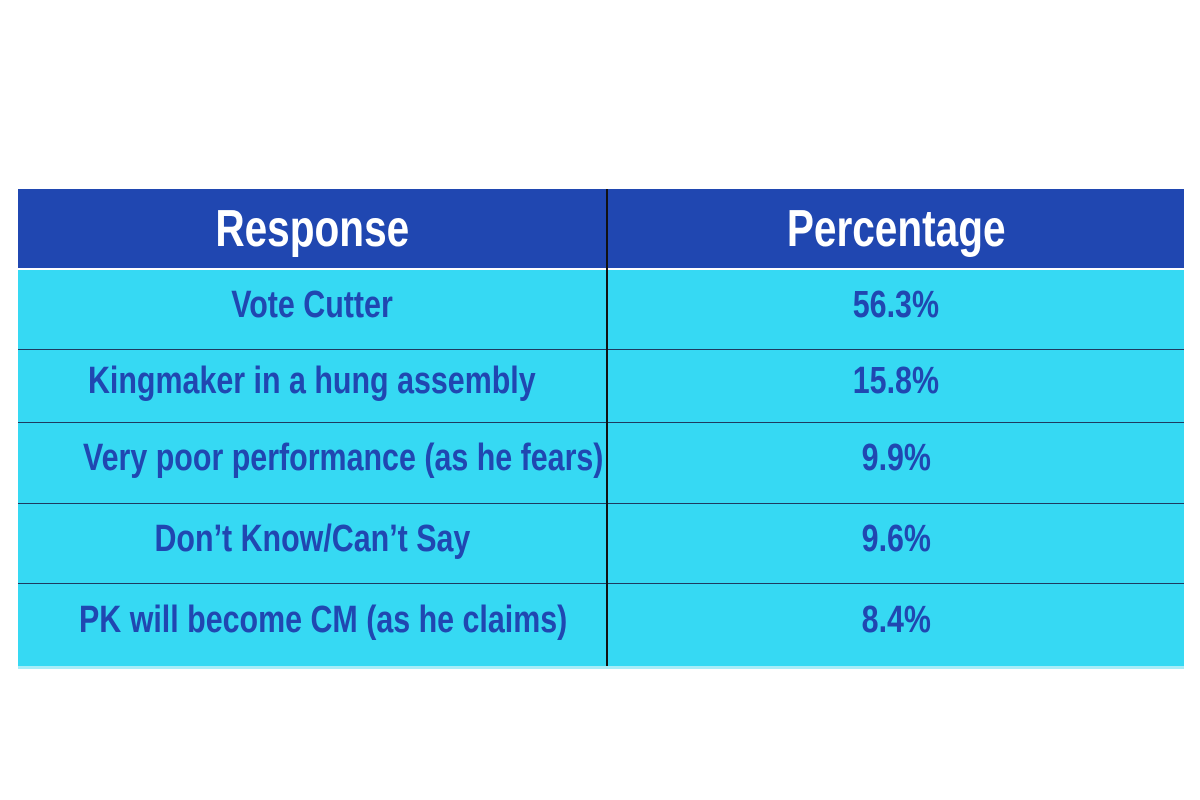 Image resolution: width=1200 pixels, height=800 pixels. I want to click on percentage-value: 9.6%, so click(896, 538).